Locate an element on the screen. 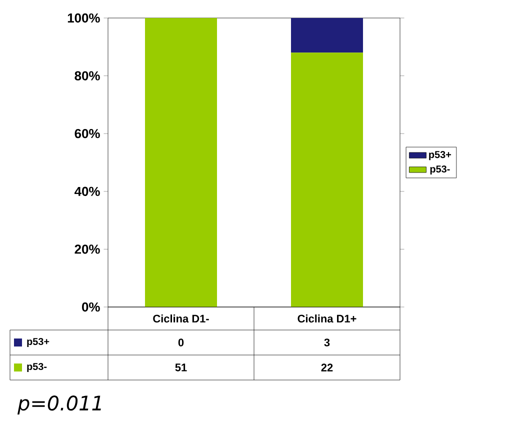 The width and height of the screenshot is (523, 447). x-tick-label: Ciclina D1- is located at coordinates (181, 318).